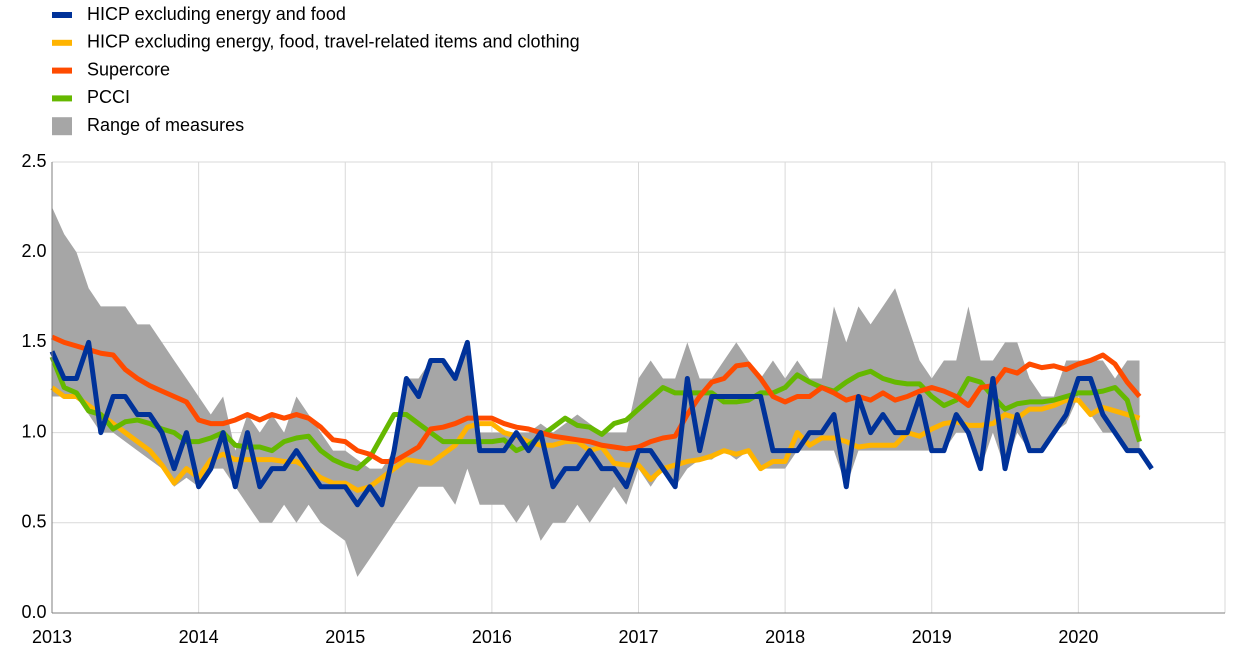  What do you see at coordinates (932, 637) in the screenshot?
I see `x-tick-label: 2019` at bounding box center [932, 637].